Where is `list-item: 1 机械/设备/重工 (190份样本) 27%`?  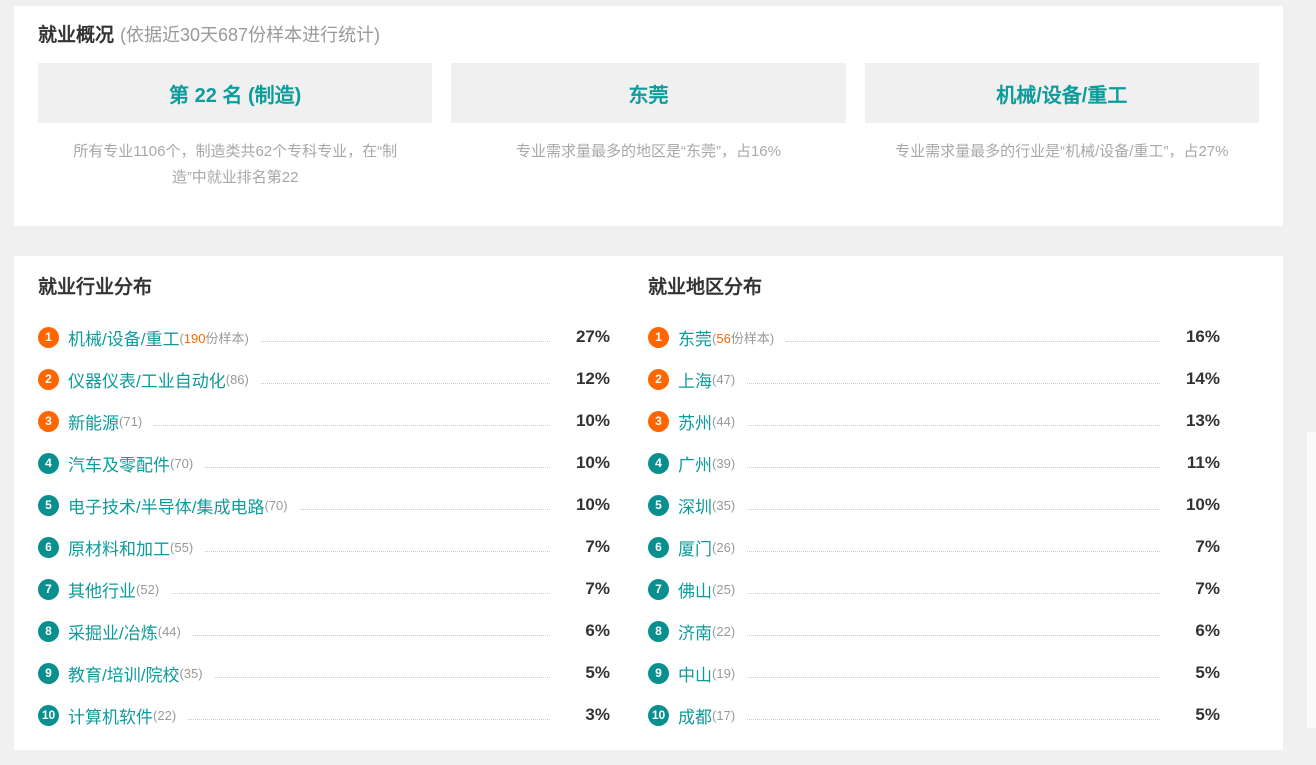
list-item: 1 机械/设备/重工 (190份样本) 27% is located at coordinates (324, 337).